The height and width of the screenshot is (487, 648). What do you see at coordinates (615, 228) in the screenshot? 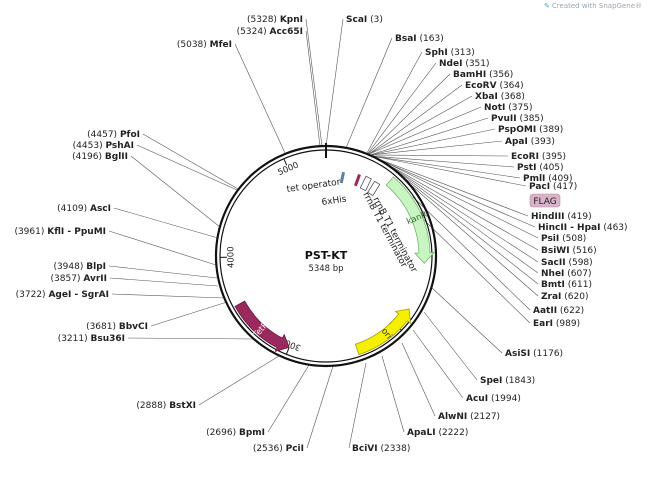
I see `site-position: (463)` at bounding box center [615, 228].